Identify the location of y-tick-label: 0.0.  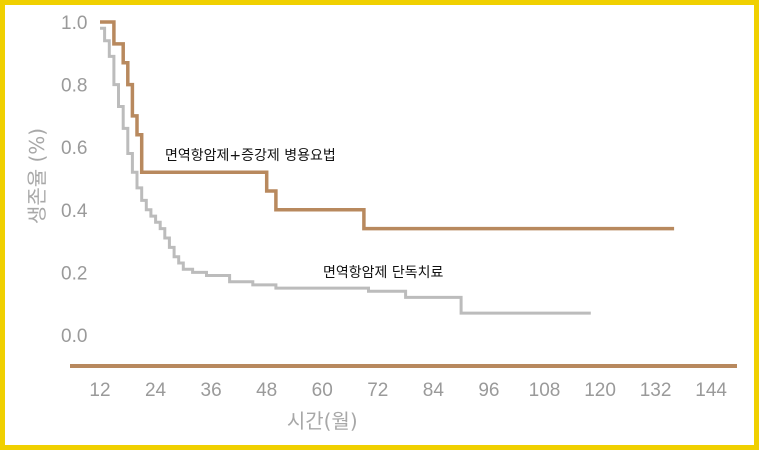
(74, 336).